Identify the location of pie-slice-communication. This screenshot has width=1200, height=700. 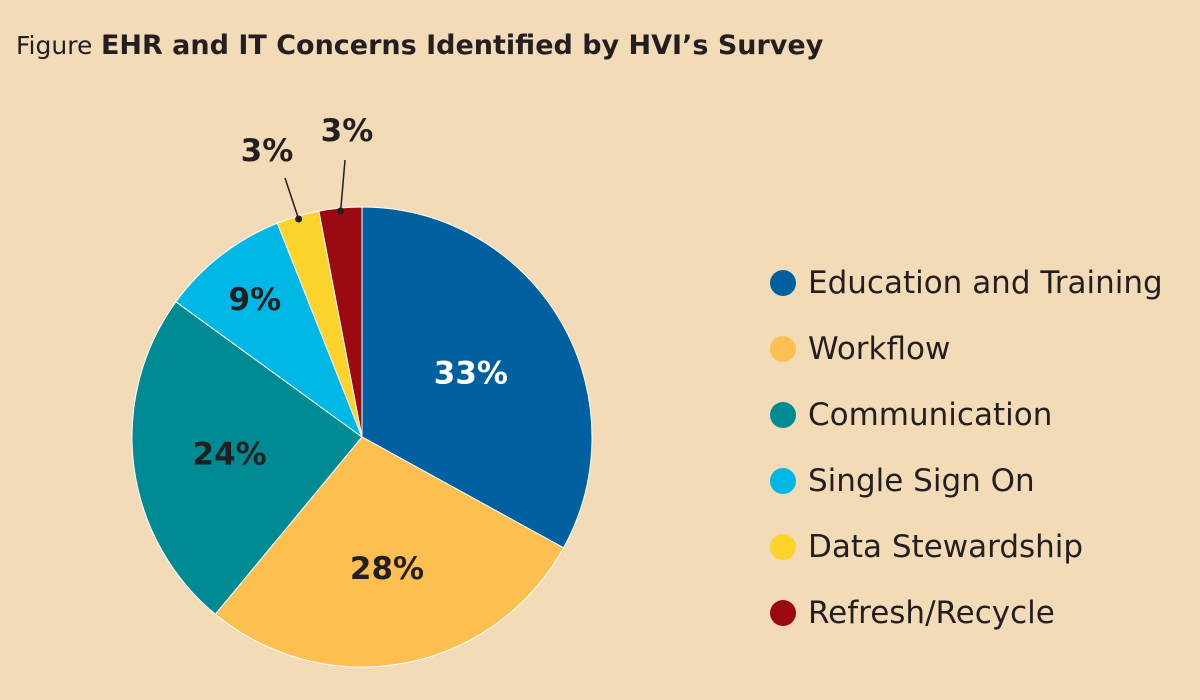
(247, 458).